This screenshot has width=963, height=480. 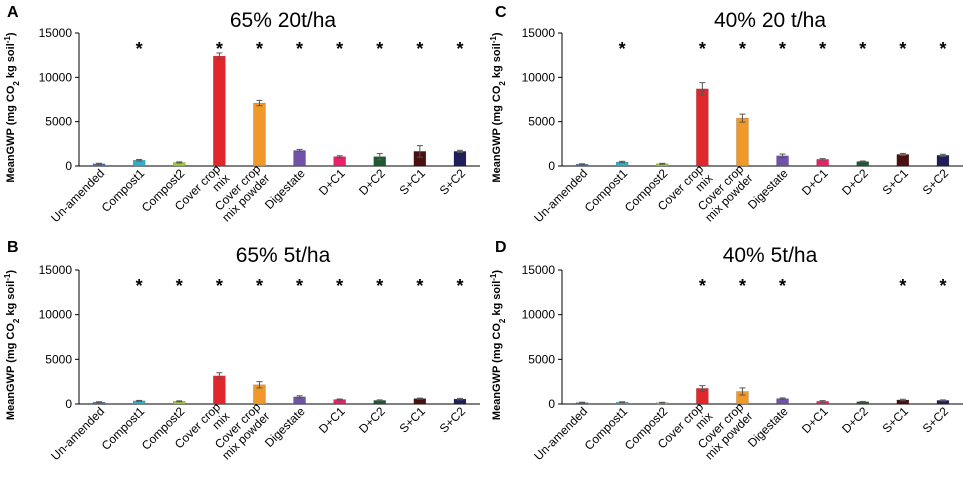 I want to click on panel-label: D, so click(x=501, y=247).